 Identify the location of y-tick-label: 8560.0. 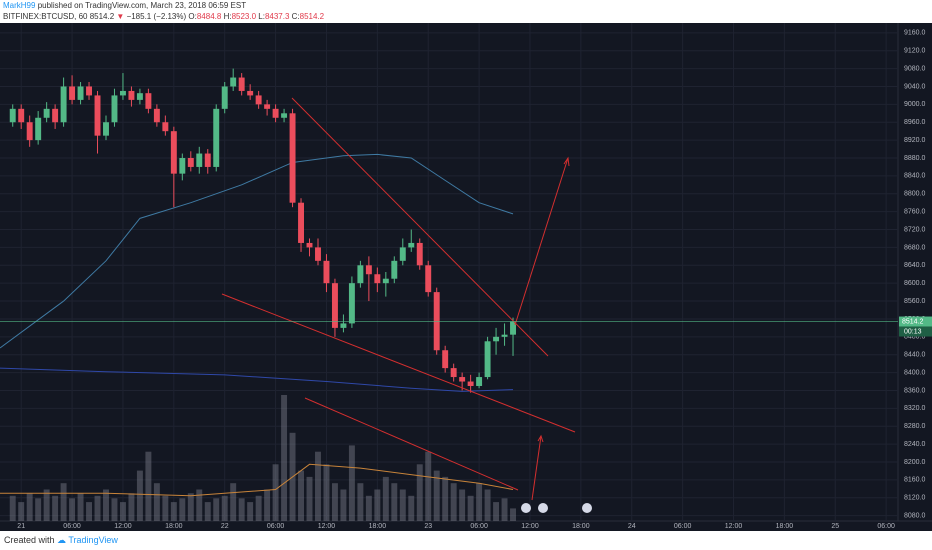
(915, 301).